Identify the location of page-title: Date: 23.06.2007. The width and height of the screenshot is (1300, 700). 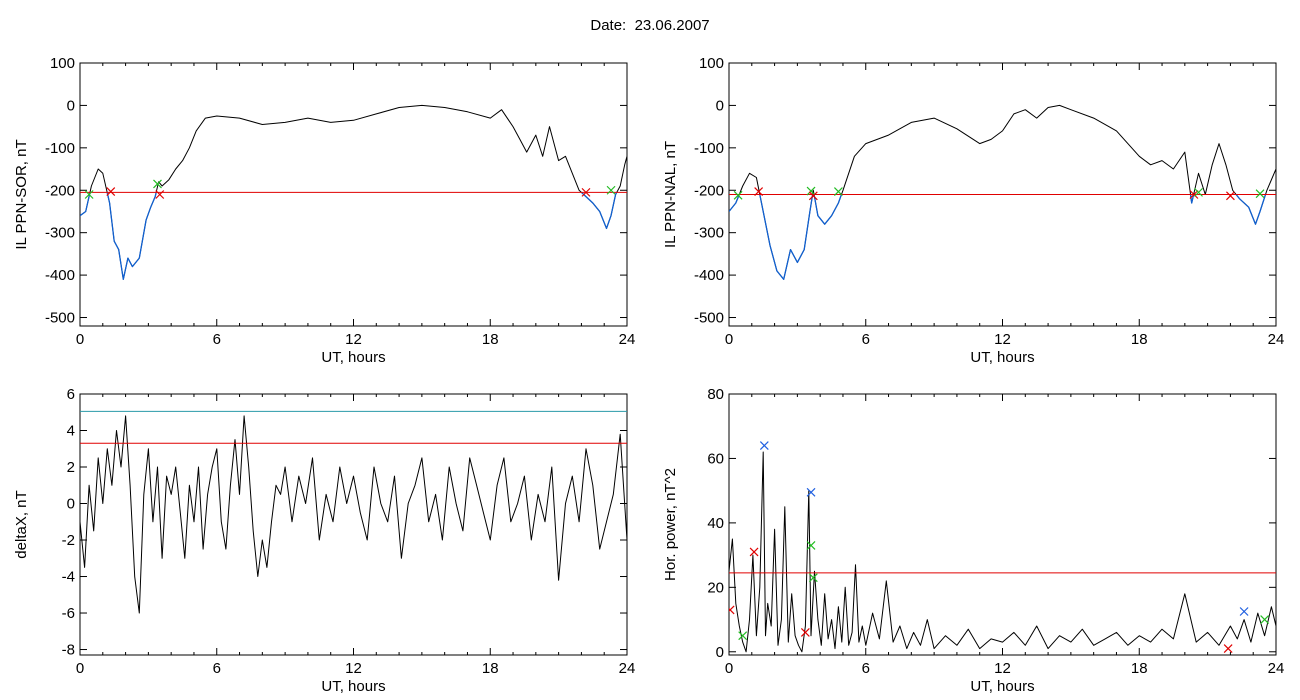
(650, 25).